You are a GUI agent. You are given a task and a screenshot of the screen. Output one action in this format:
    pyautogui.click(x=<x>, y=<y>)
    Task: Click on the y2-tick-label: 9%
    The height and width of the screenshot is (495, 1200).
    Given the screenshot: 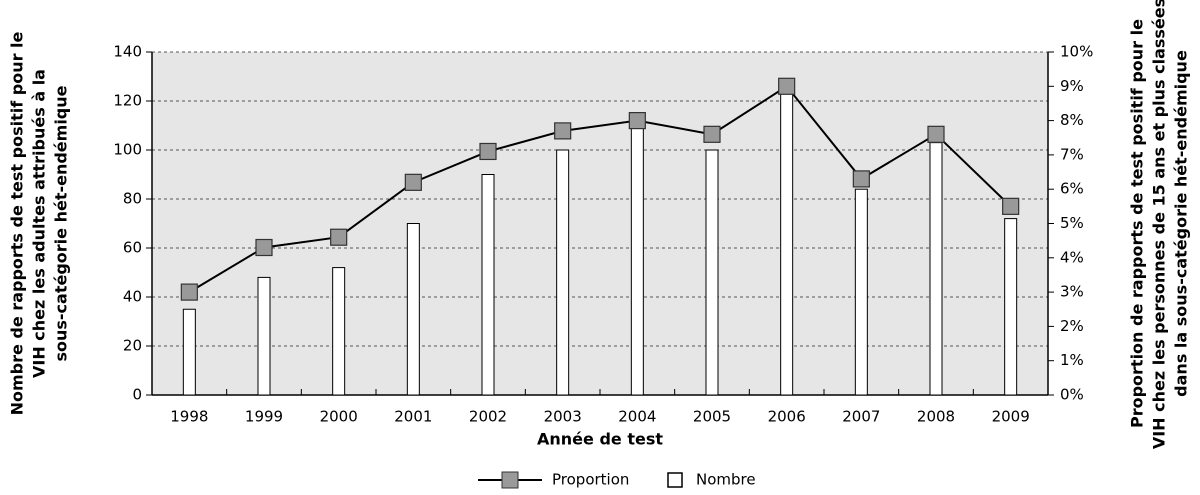 What is the action you would take?
    pyautogui.click(x=1072, y=86)
    